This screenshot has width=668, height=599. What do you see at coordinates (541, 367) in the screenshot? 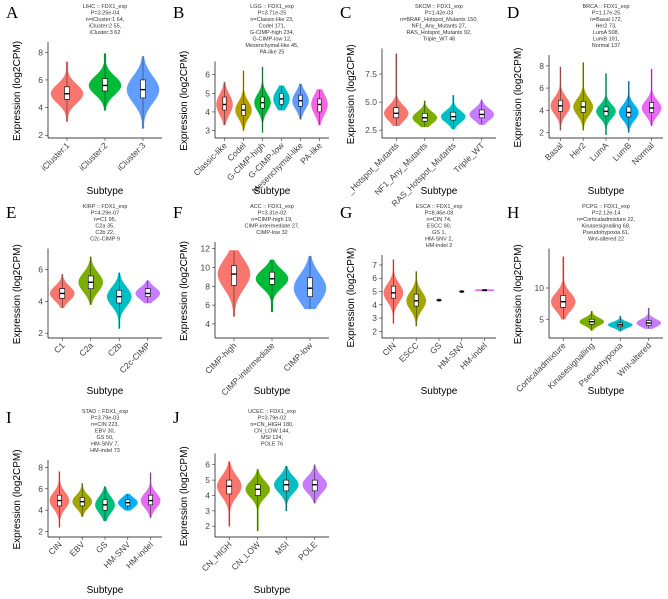
I see `x-tick-label: Corticaladmixture` at bounding box center [541, 367].